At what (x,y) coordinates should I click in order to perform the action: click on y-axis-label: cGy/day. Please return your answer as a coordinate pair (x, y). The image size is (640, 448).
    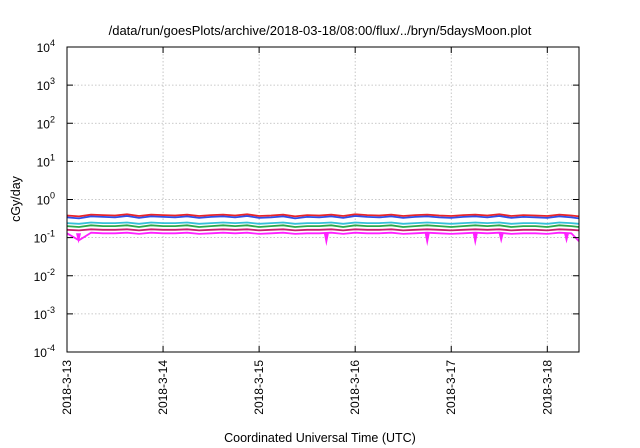
    Looking at the image, I should click on (16, 198).